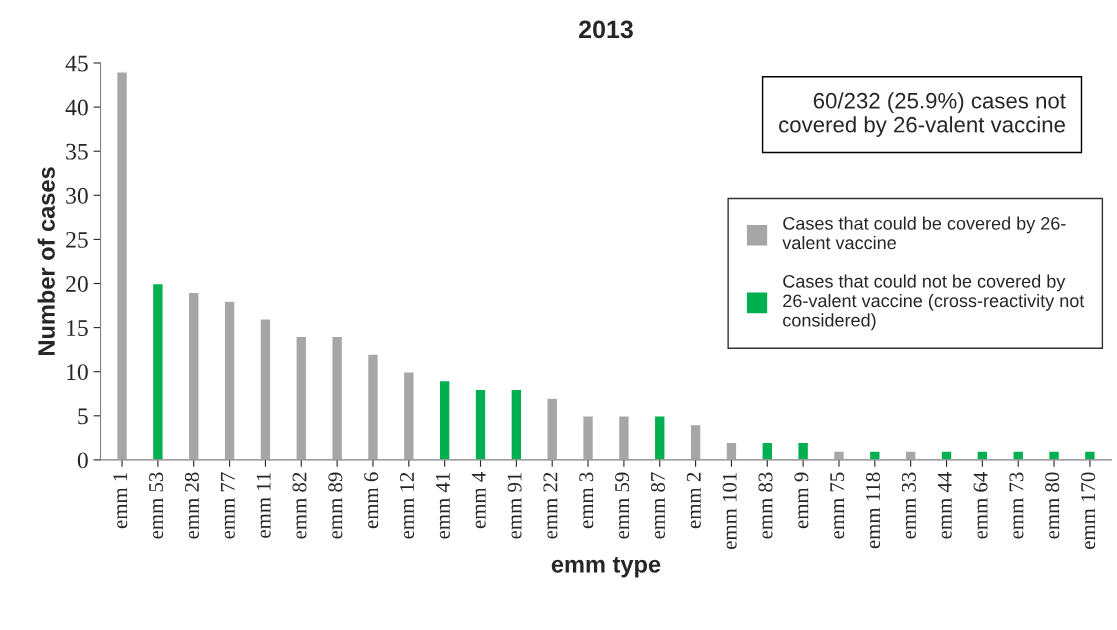 Image resolution: width=1117 pixels, height=630 pixels. I want to click on x-tick-label: emm 73, so click(1016, 505).